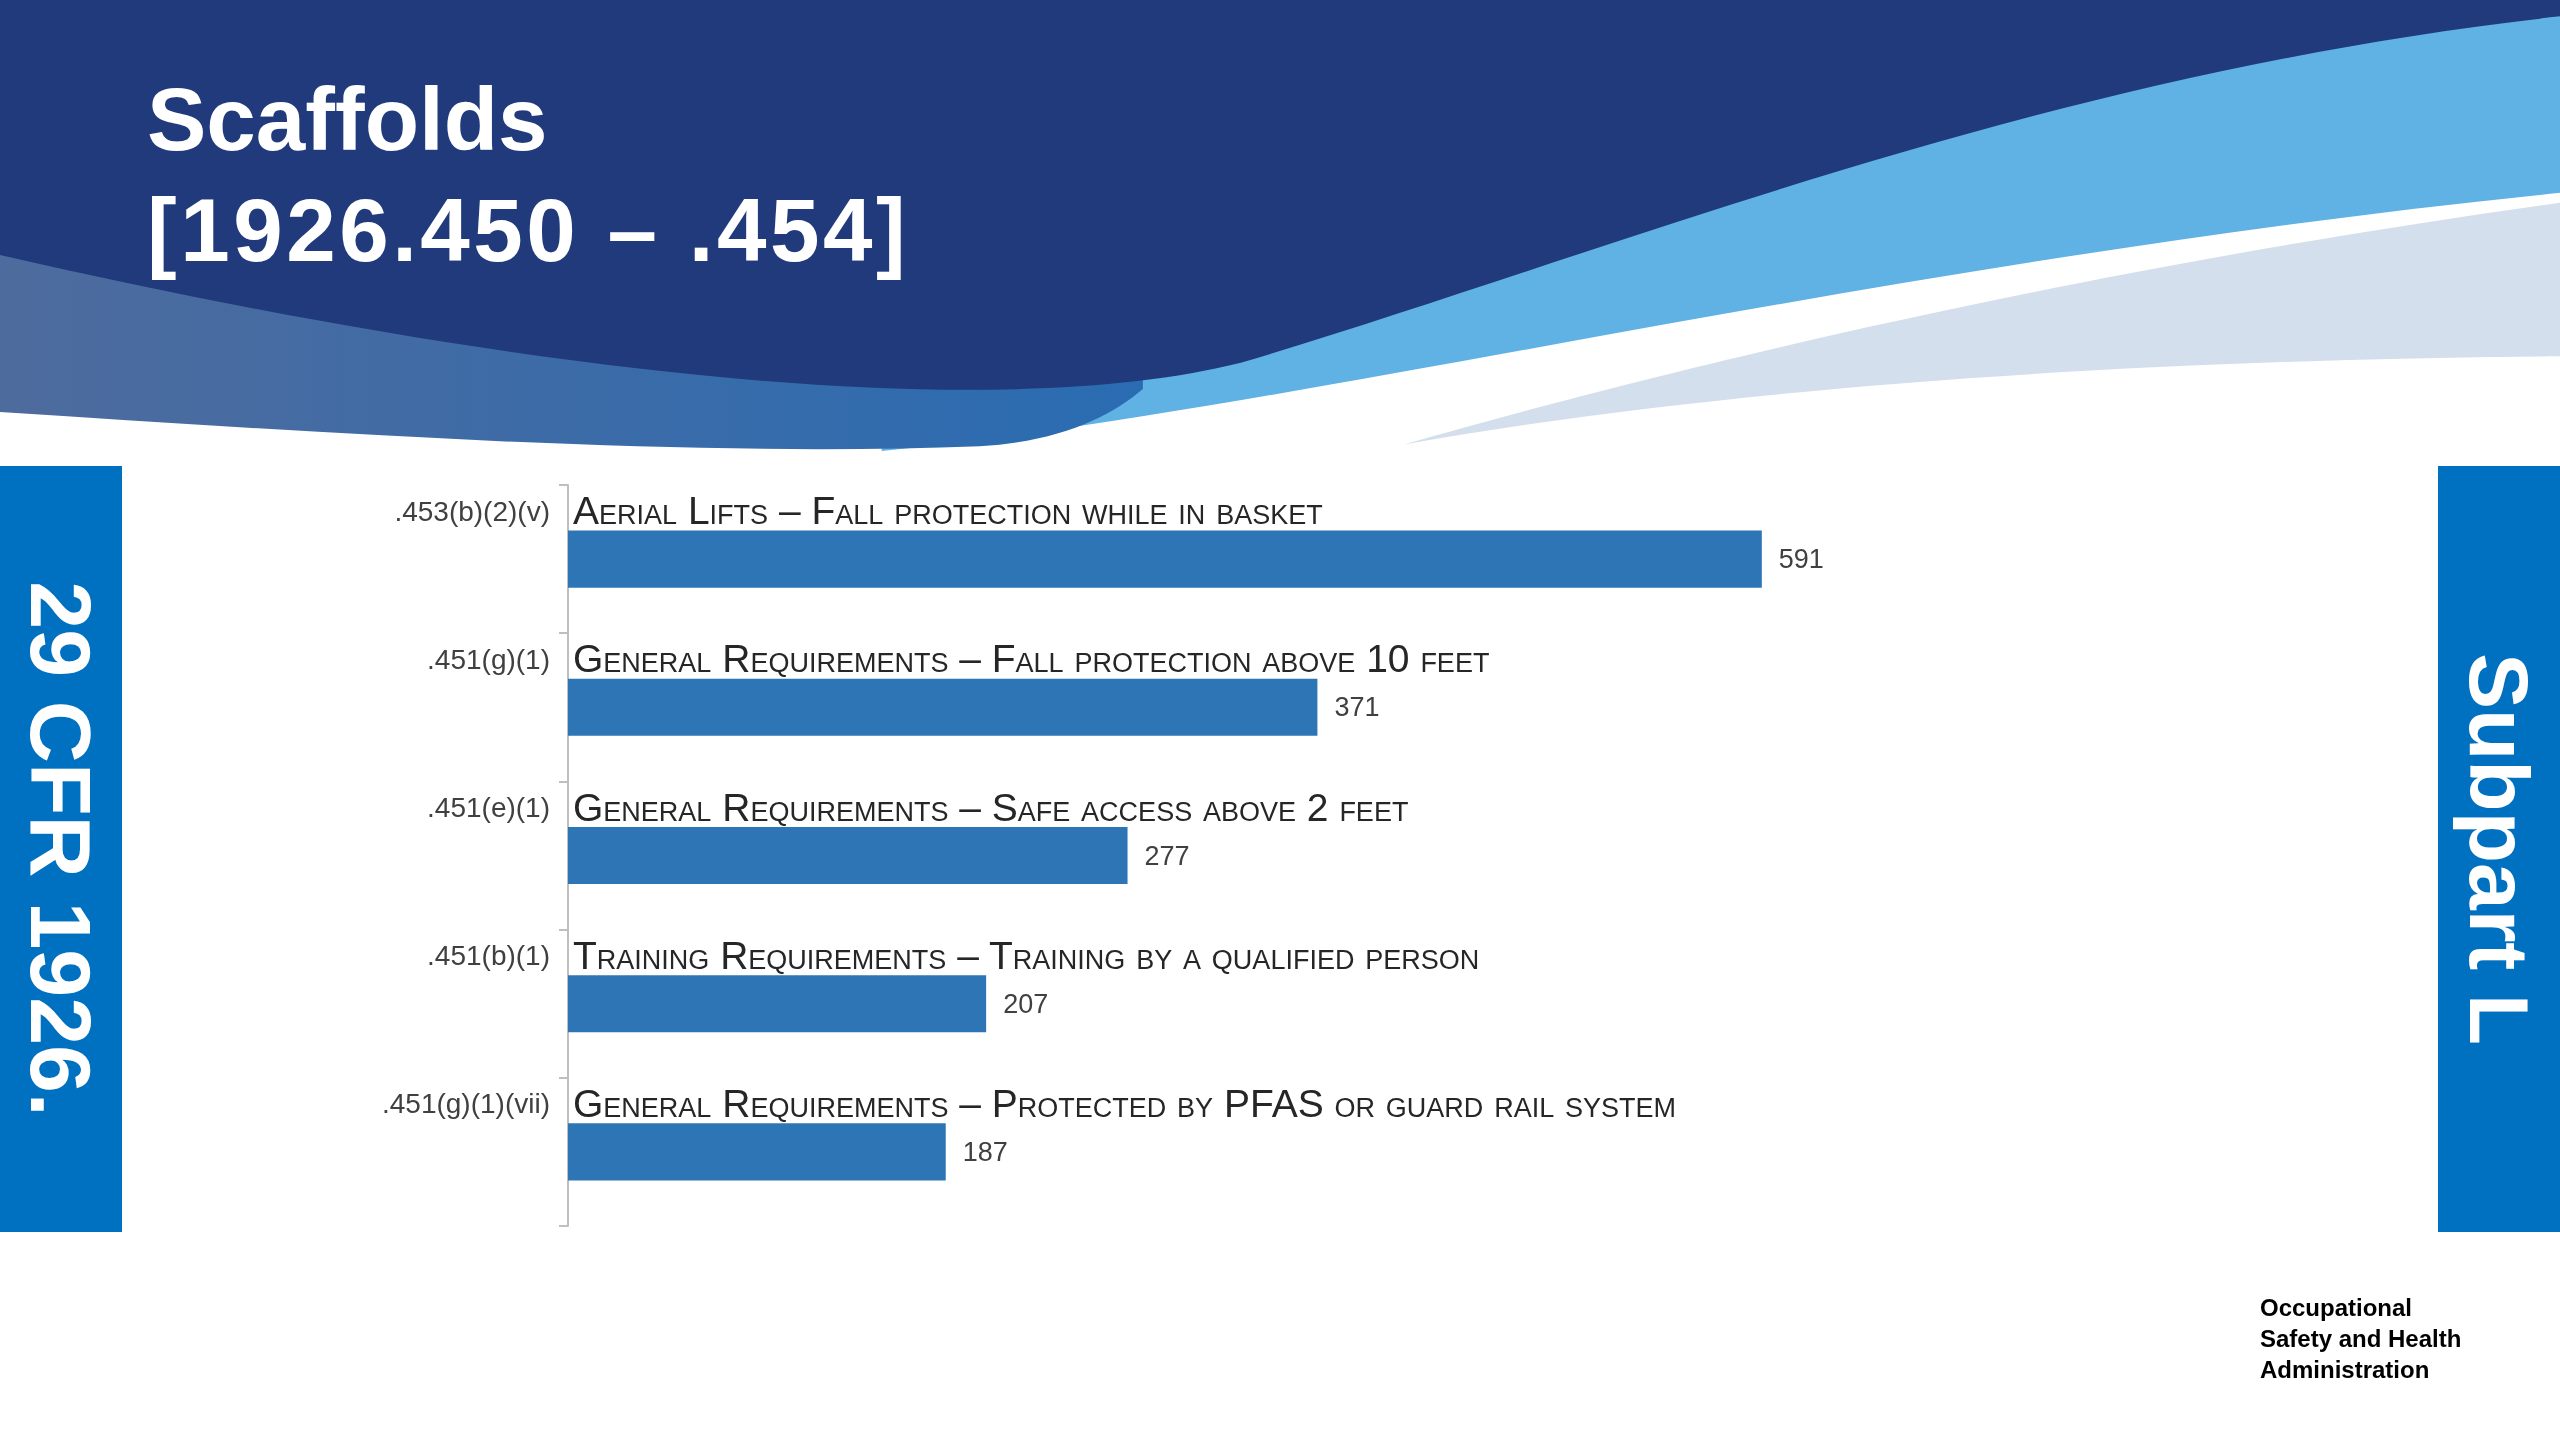  What do you see at coordinates (991, 807) in the screenshot?
I see `annotation: General Requirements – Safe access above 2 feet` at bounding box center [991, 807].